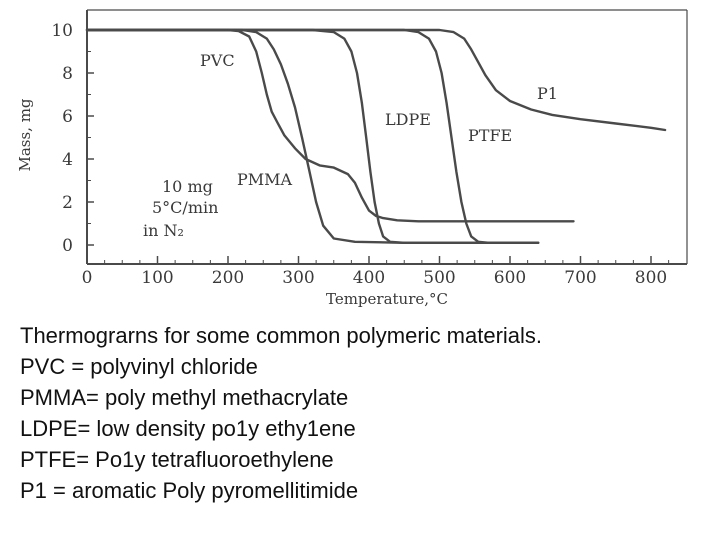 The image size is (720, 540). What do you see at coordinates (185, 207) in the screenshot?
I see `condition-annotation-rate: 5°C/min` at bounding box center [185, 207].